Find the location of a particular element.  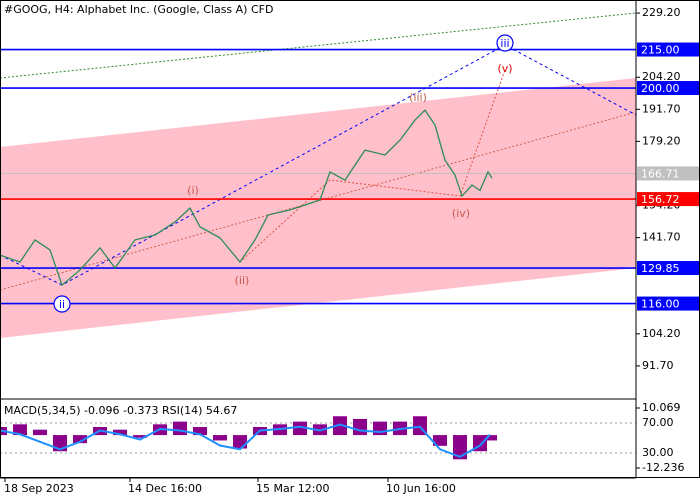

y-tick-label: 179.20 is located at coordinates (661, 140).